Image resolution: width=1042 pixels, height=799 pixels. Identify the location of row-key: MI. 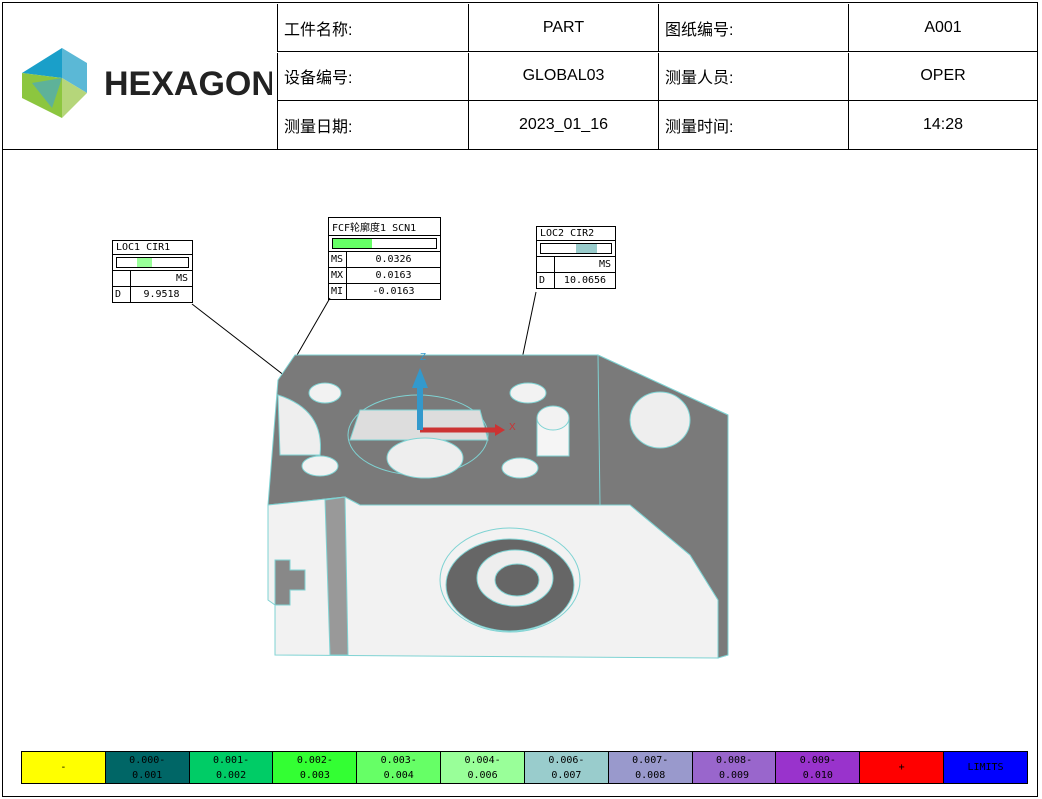
(338, 291).